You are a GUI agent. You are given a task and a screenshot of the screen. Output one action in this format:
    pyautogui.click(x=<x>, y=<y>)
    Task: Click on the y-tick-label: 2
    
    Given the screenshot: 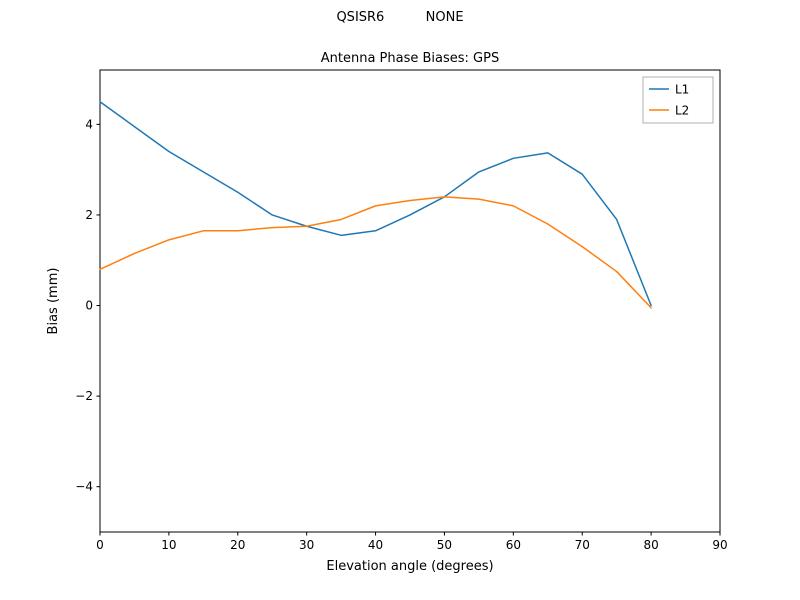 What is the action you would take?
    pyautogui.click(x=89, y=215)
    